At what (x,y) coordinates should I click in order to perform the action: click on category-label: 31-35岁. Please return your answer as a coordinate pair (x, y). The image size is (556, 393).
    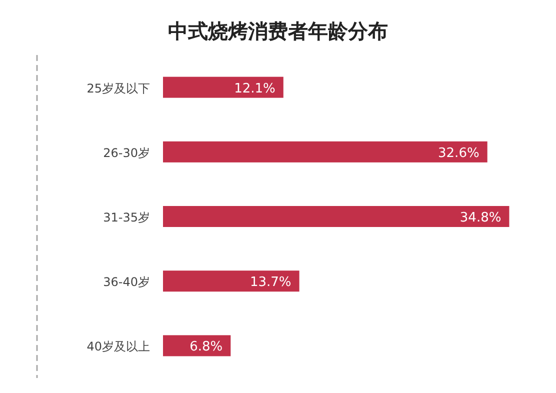
    Looking at the image, I should click on (126, 217).